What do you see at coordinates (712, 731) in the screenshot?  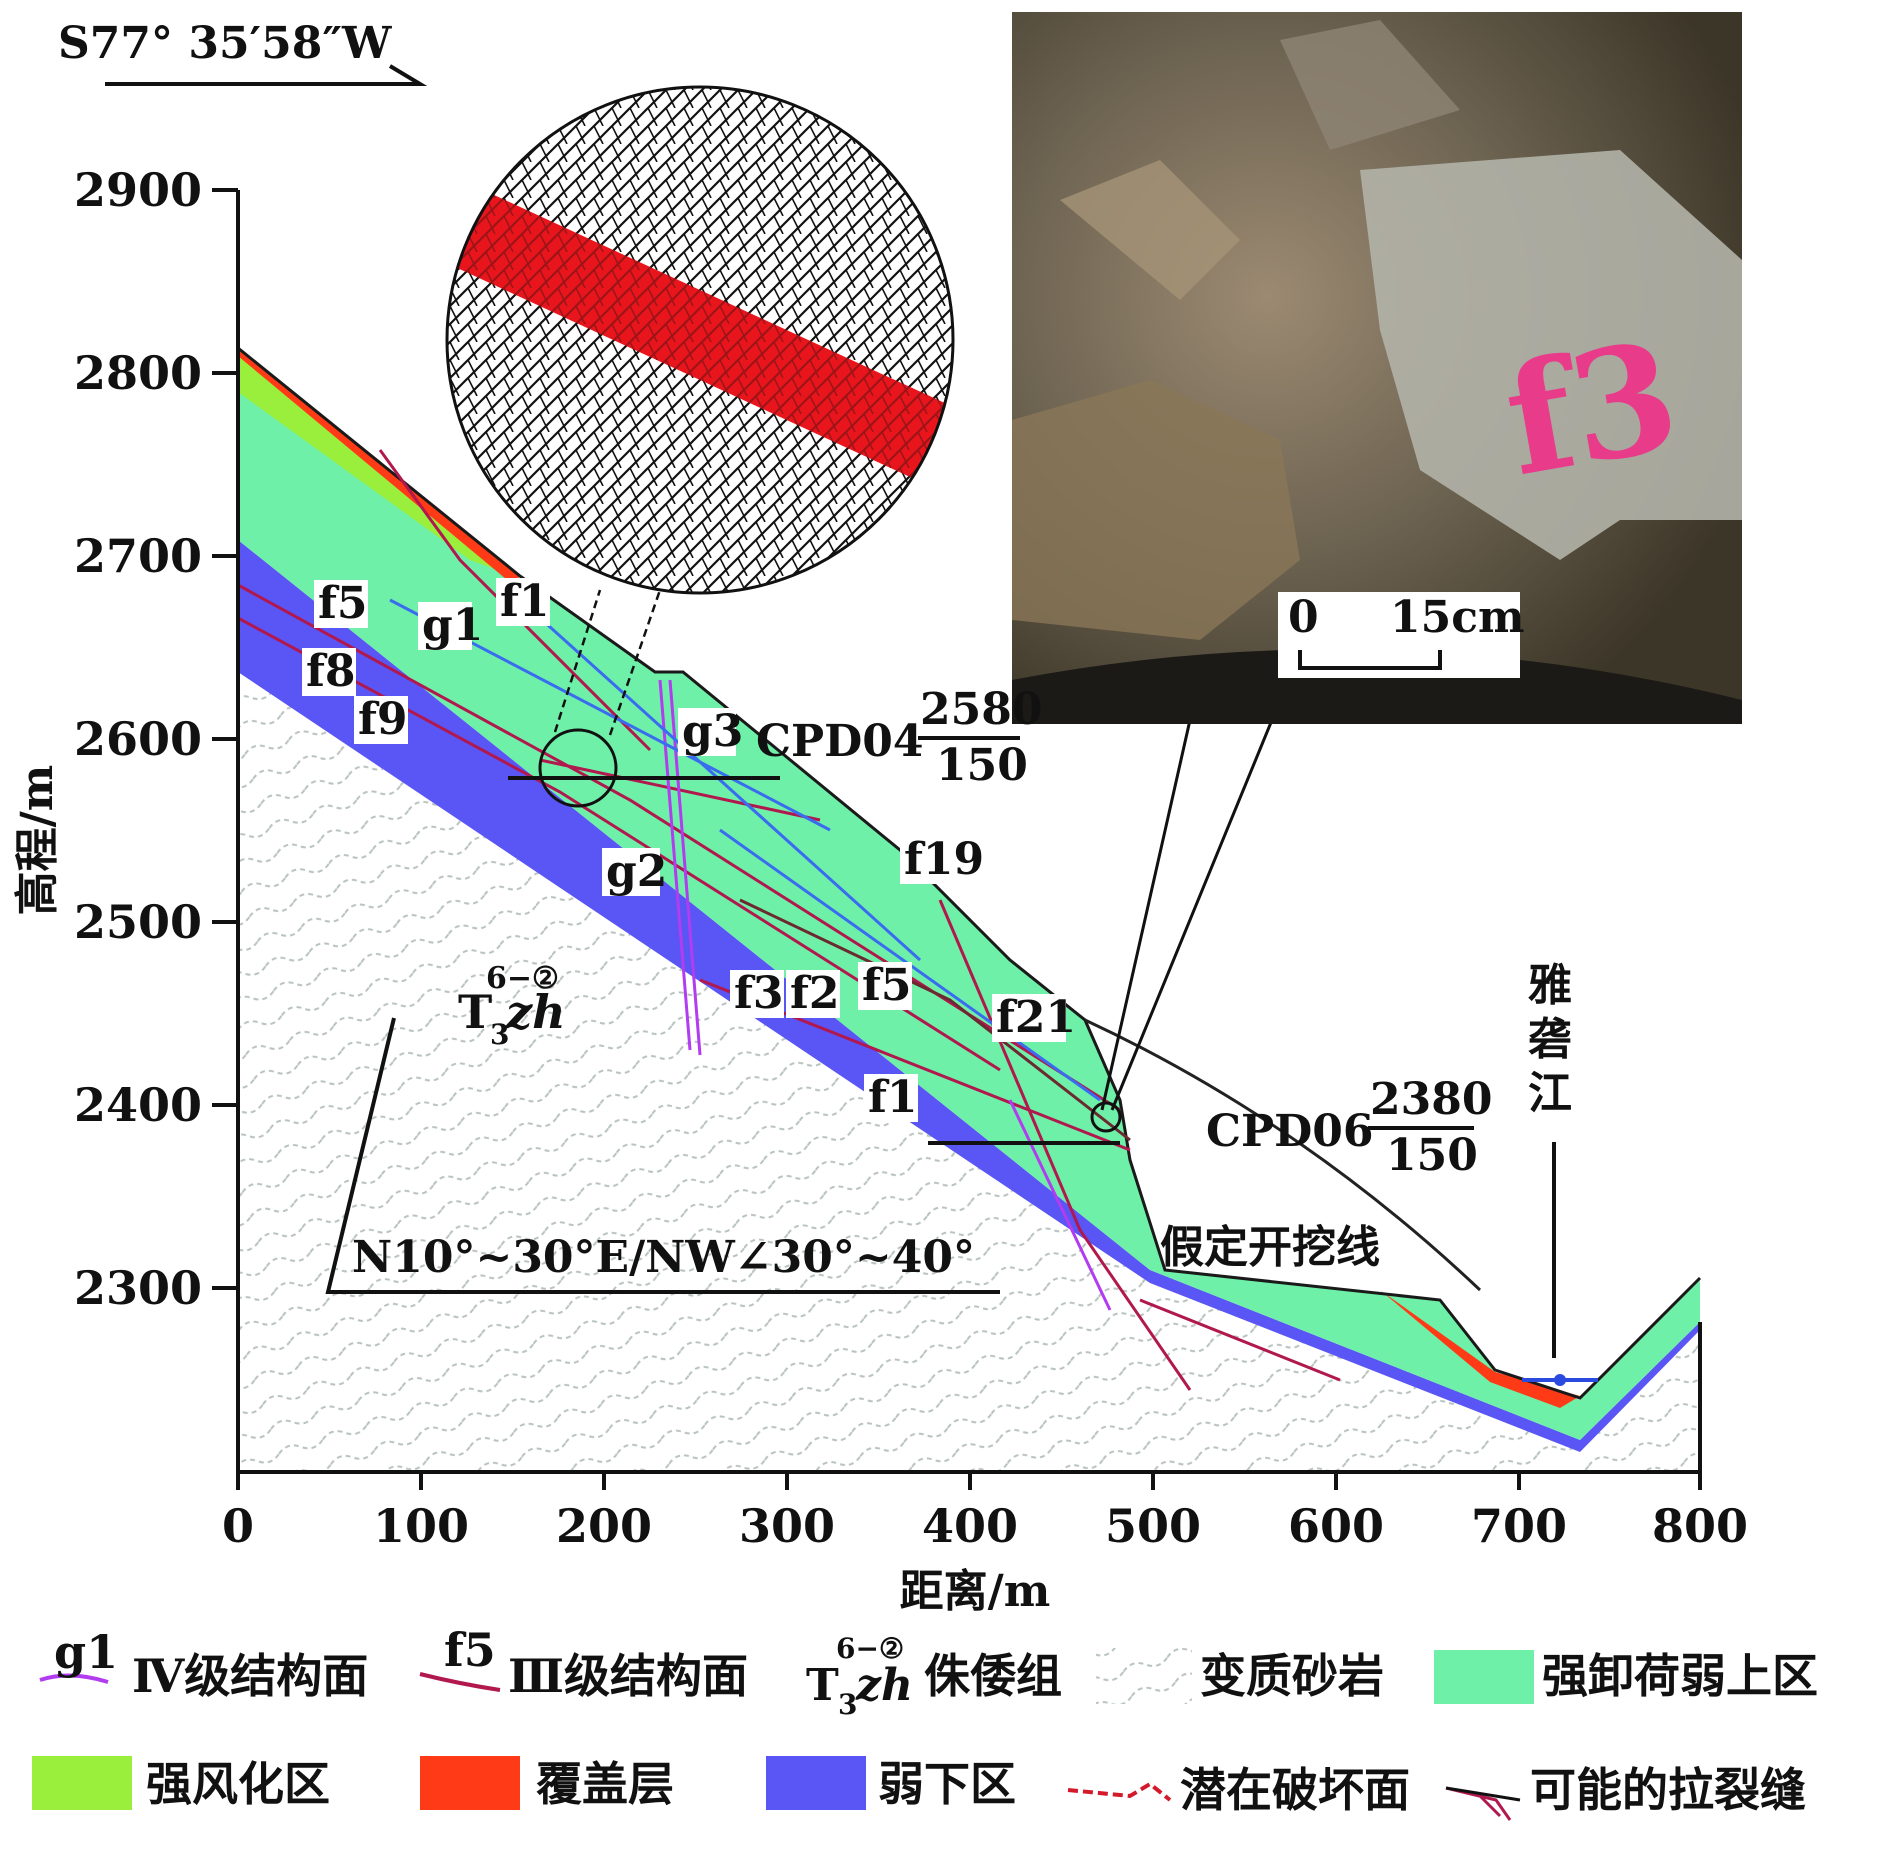 I see `label-g3: g3` at bounding box center [712, 731].